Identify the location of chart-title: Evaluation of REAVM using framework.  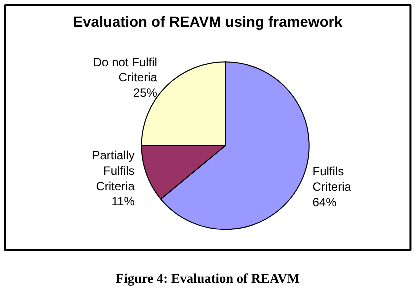
(208, 22).